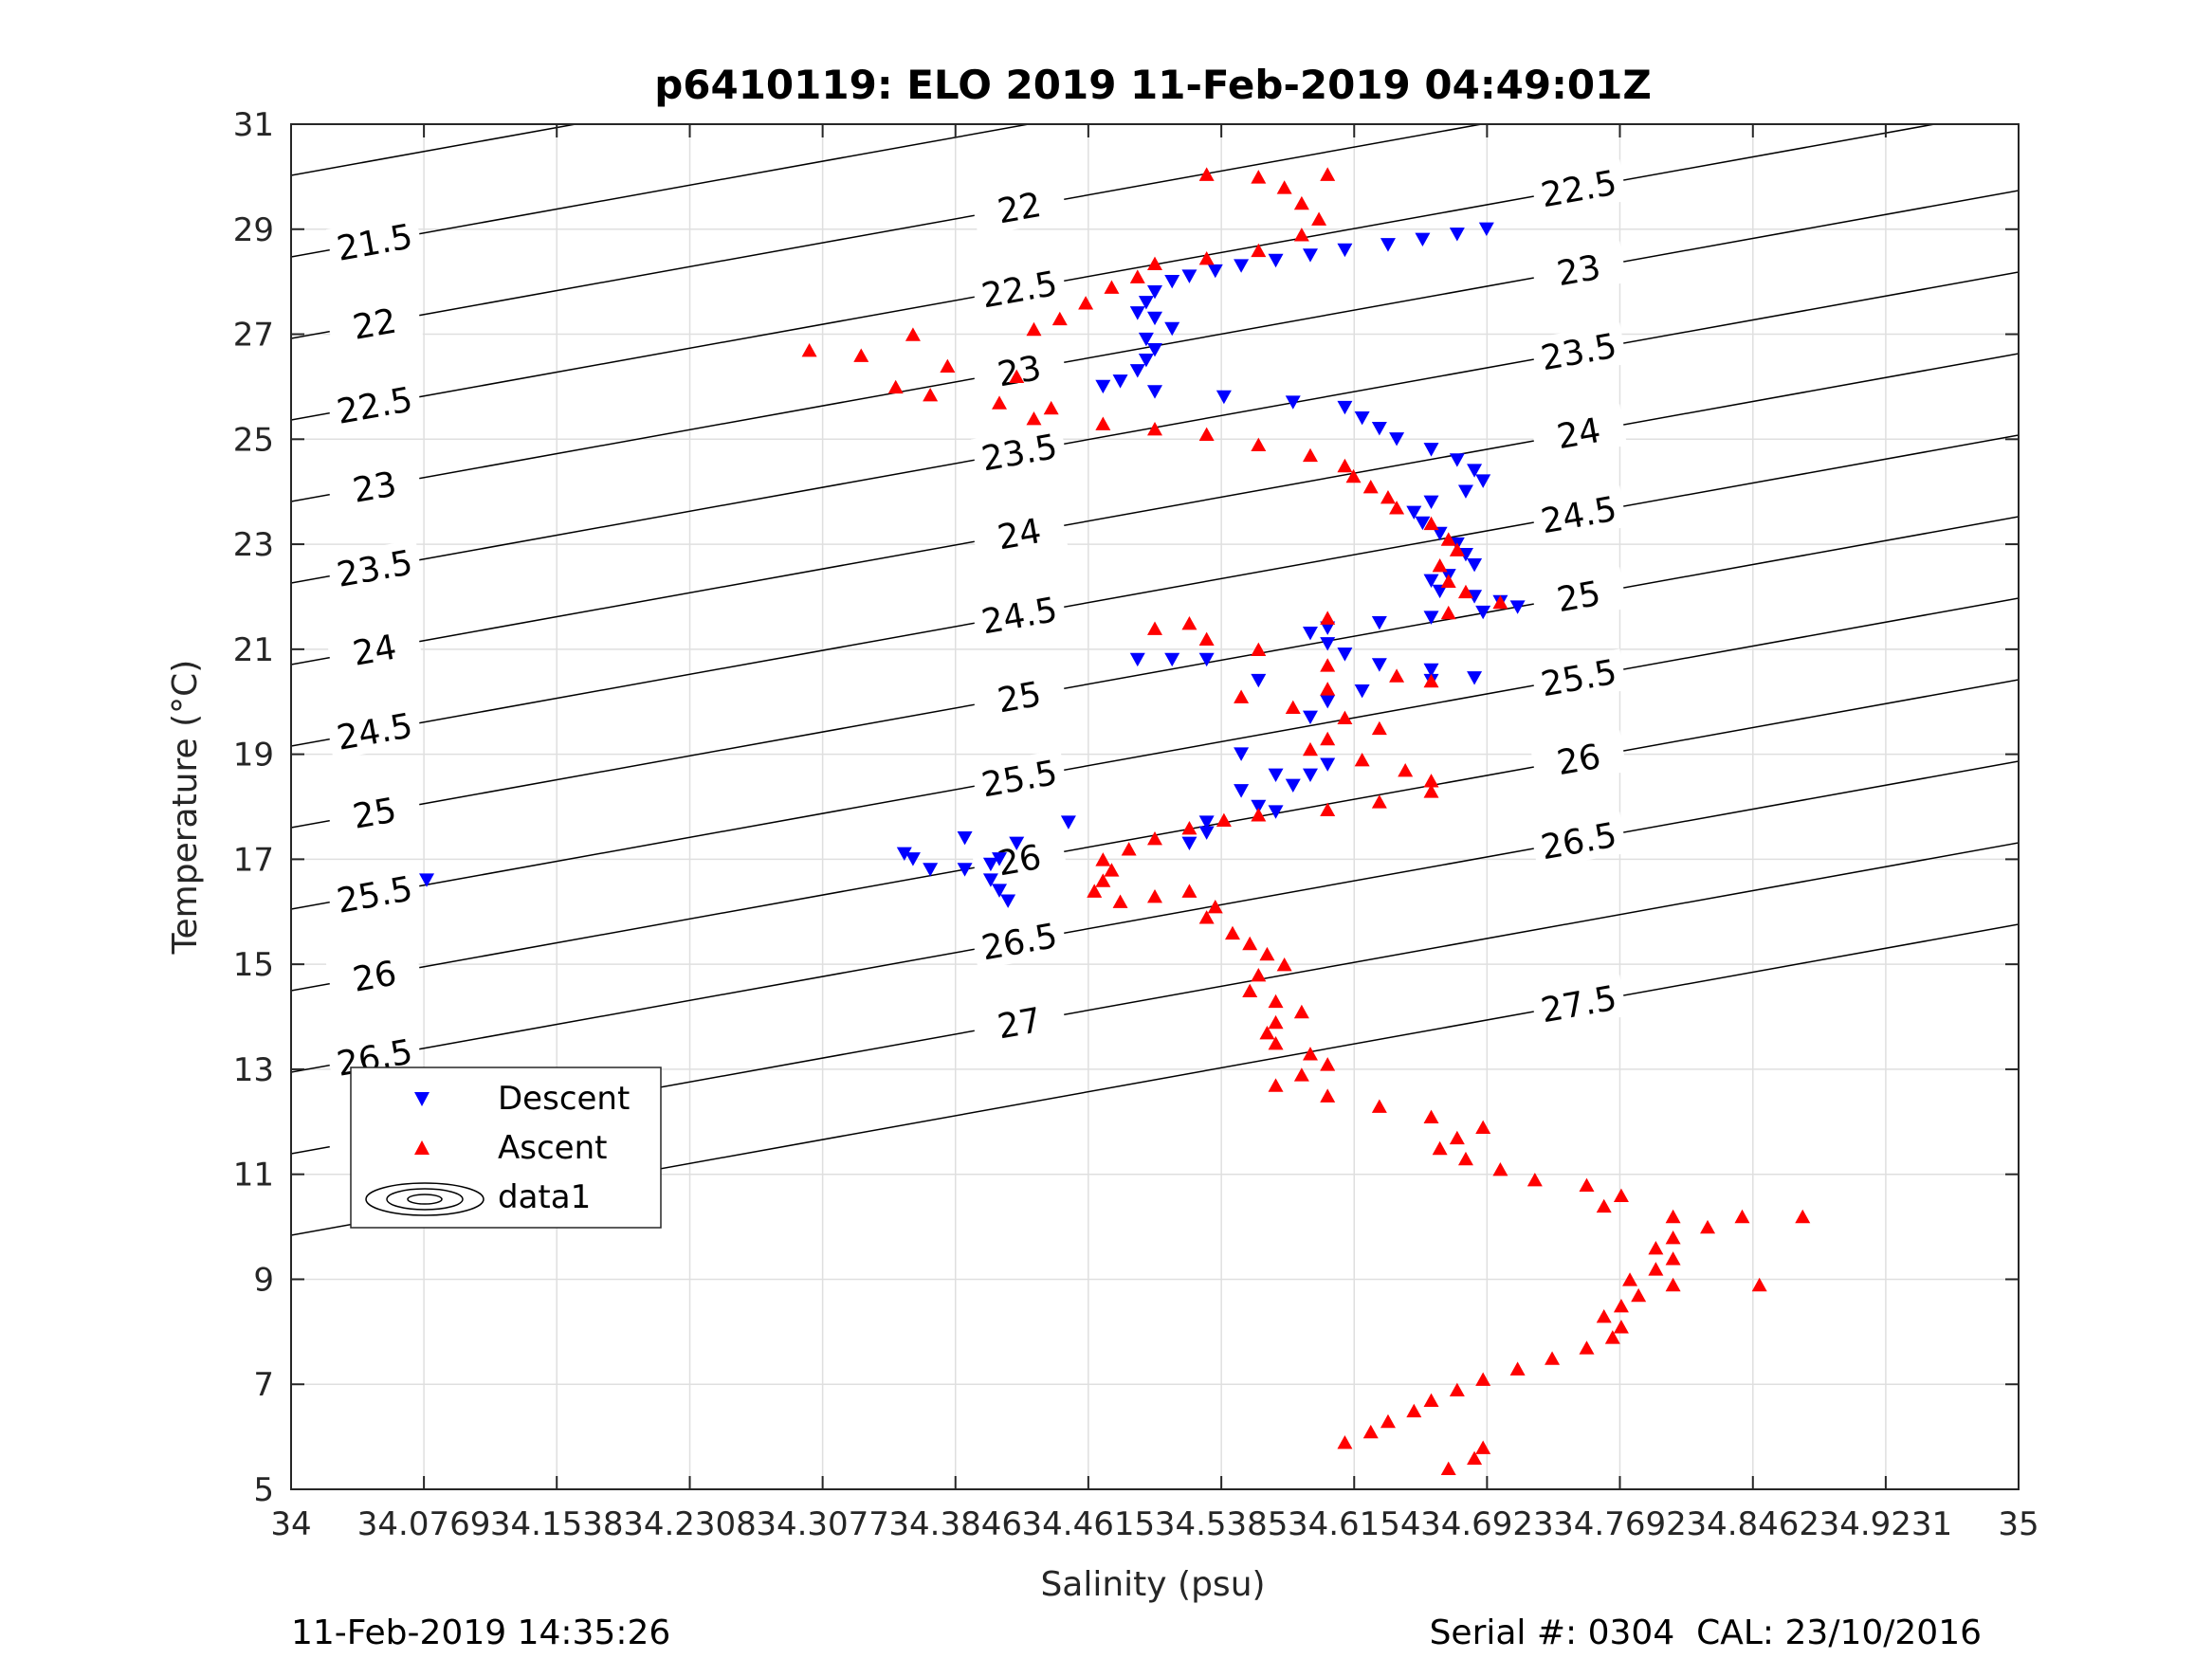  Describe the element at coordinates (253, 650) in the screenshot. I see `y-tick-label: 21` at that location.